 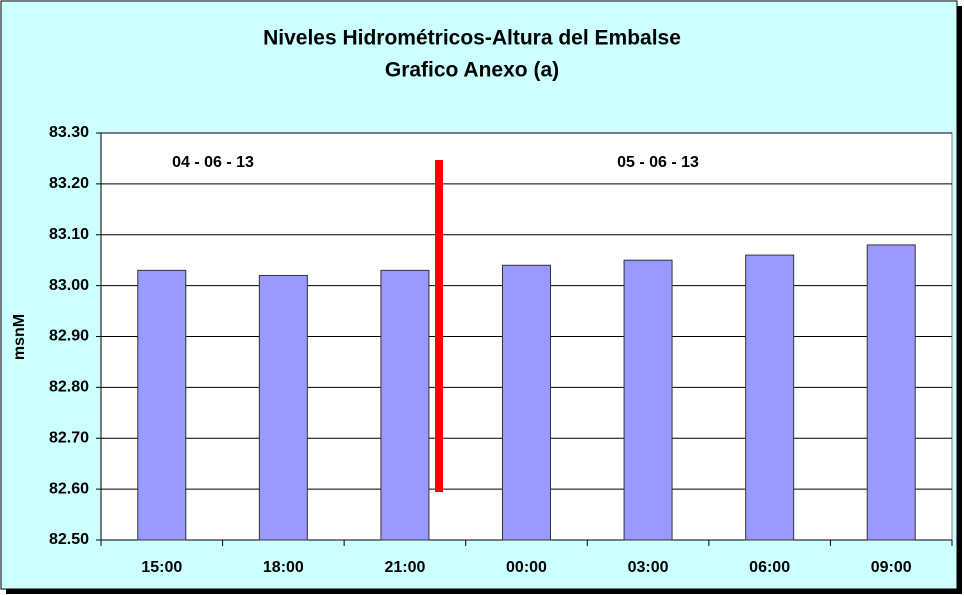 I want to click on x-tick-label: 18:00, so click(x=283, y=567).